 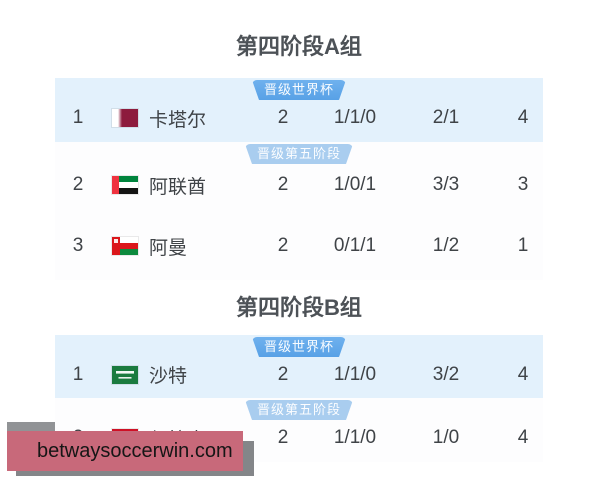 I want to click on qatar-flag-icon, so click(x=125, y=118).